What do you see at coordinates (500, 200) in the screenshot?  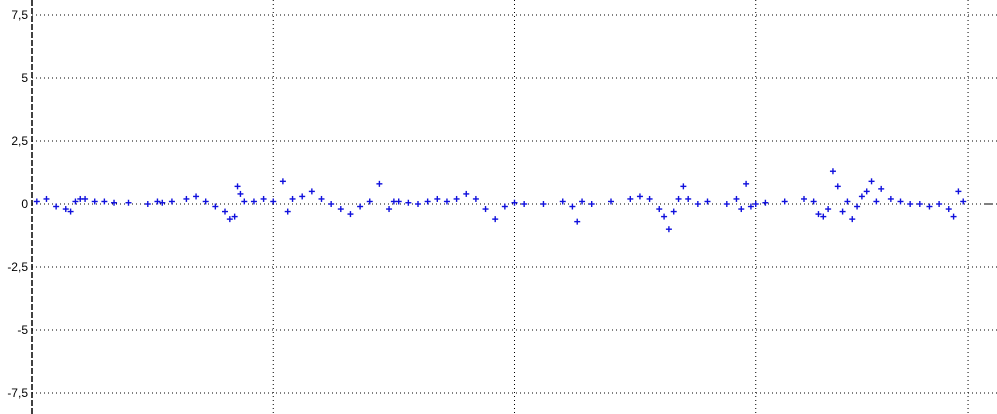 I see `data-markers` at bounding box center [500, 200].